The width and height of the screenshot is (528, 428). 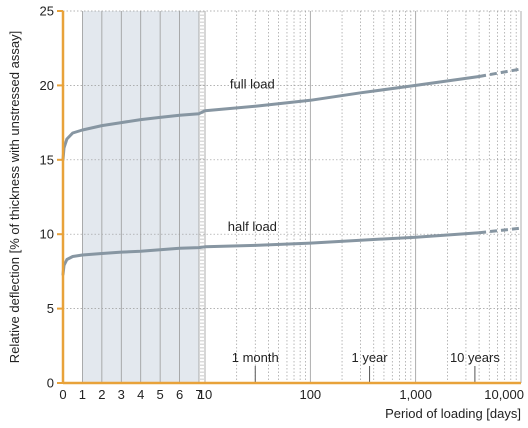 What do you see at coordinates (453, 413) in the screenshot?
I see `x-axis-label: Period of loading [days]` at bounding box center [453, 413].